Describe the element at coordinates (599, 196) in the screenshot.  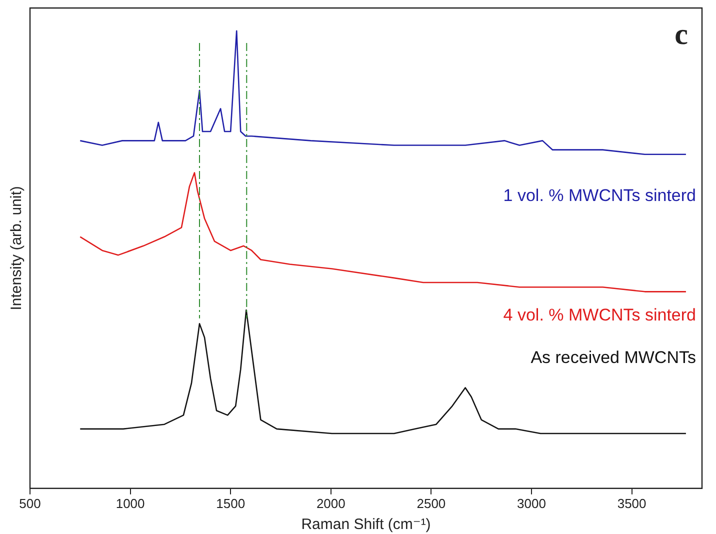
I see `series-label: 1 vol. % MWCNTs sinterd` at that location.